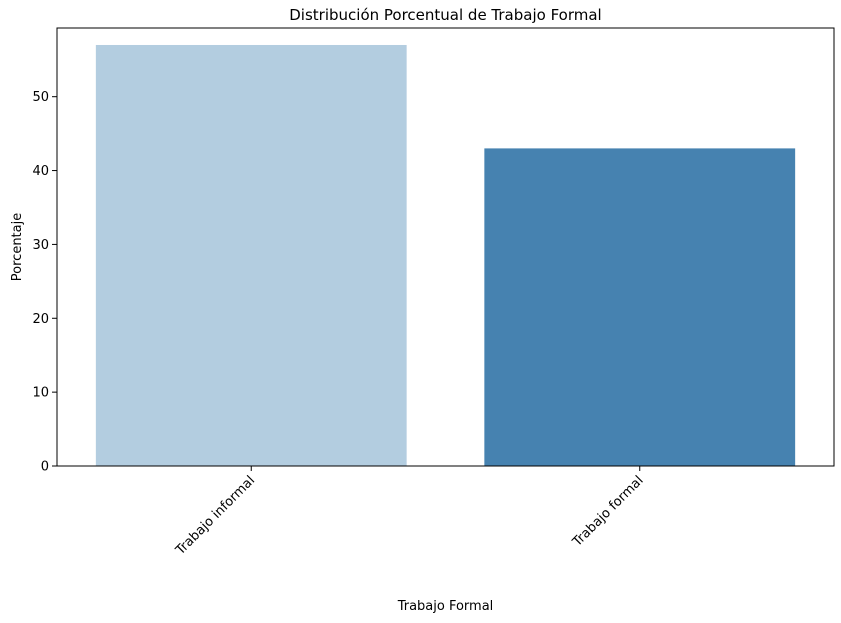 Image resolution: width=841 pixels, height=623 pixels. I want to click on y-axis: 0 10 20 30 40 50, so click(44, 282).